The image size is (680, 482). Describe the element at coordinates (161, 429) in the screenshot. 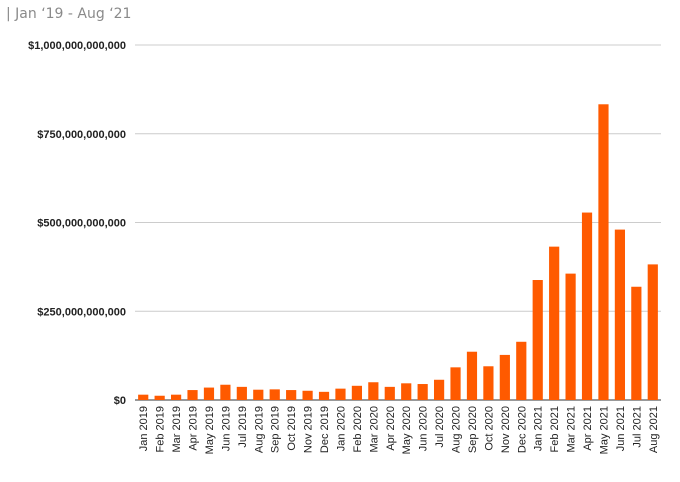

I see `x-tick-label: Feb 2019` at that location.